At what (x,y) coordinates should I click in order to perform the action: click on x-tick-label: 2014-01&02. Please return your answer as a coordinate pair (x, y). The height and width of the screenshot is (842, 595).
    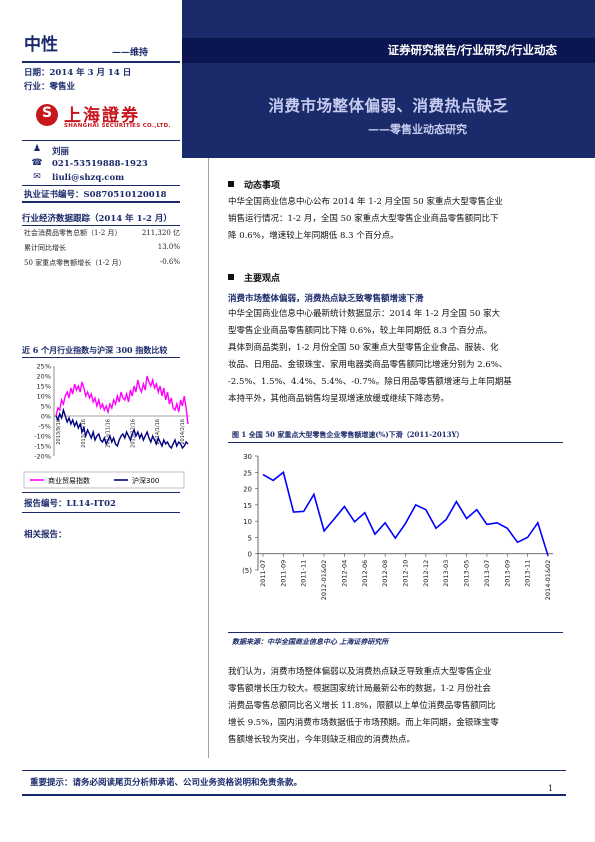
    Looking at the image, I should click on (548, 580).